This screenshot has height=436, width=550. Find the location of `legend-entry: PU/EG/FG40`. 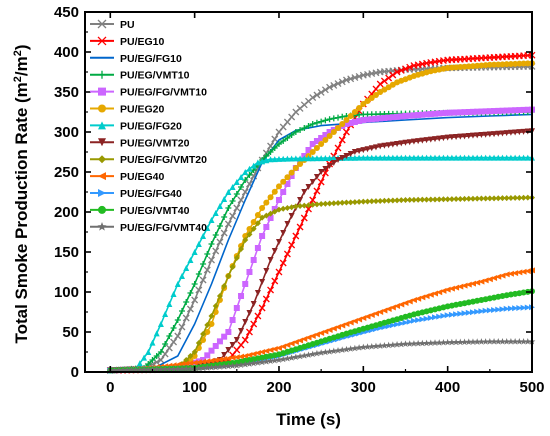

legend-entry: PU/EG/FG40 is located at coordinates (136, 194).